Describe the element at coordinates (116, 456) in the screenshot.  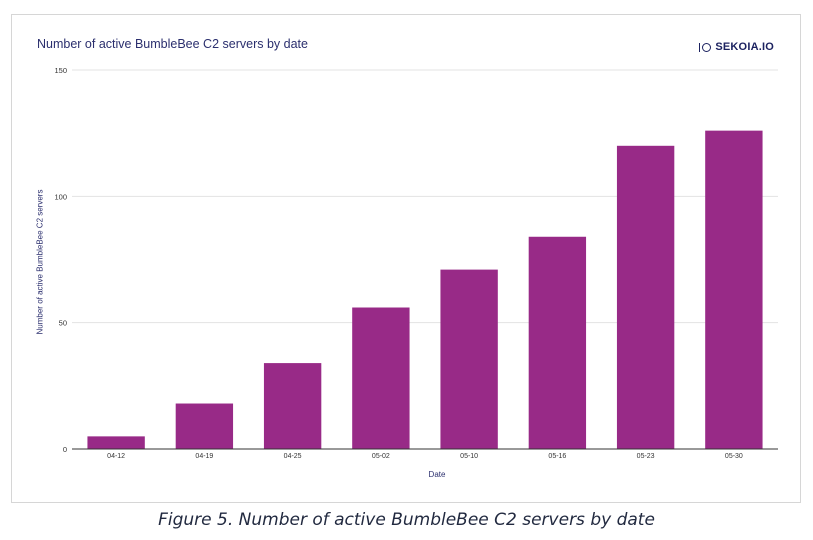
I see `x-tick-label: 04-12` at that location.